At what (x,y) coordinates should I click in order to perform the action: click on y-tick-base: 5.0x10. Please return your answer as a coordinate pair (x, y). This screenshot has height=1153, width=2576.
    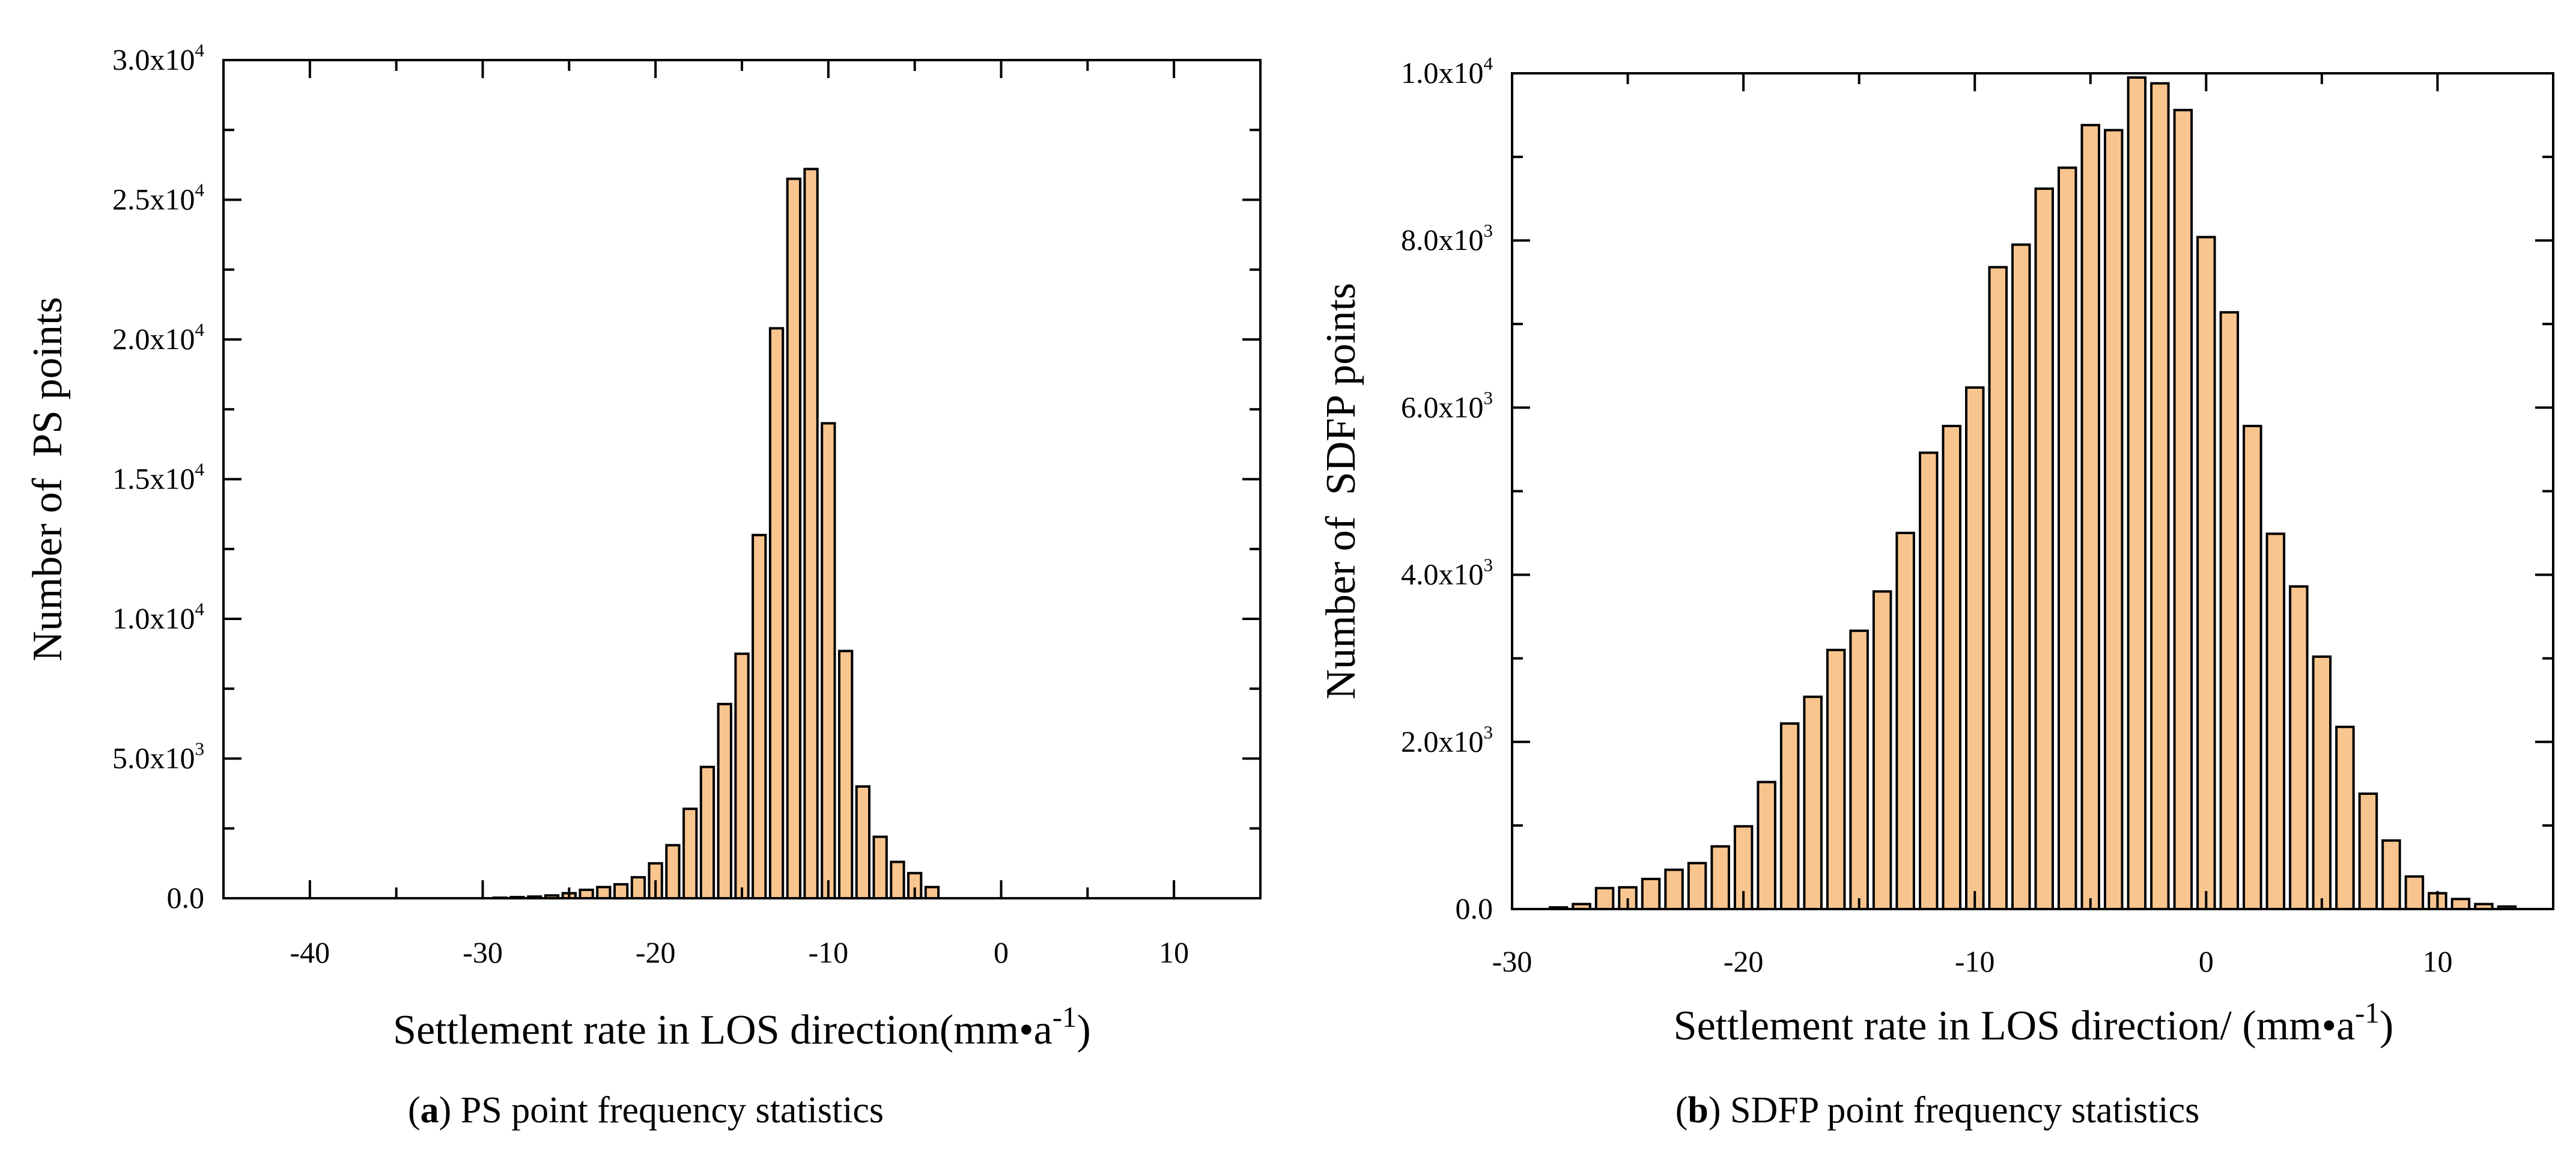
    Looking at the image, I should click on (153, 758).